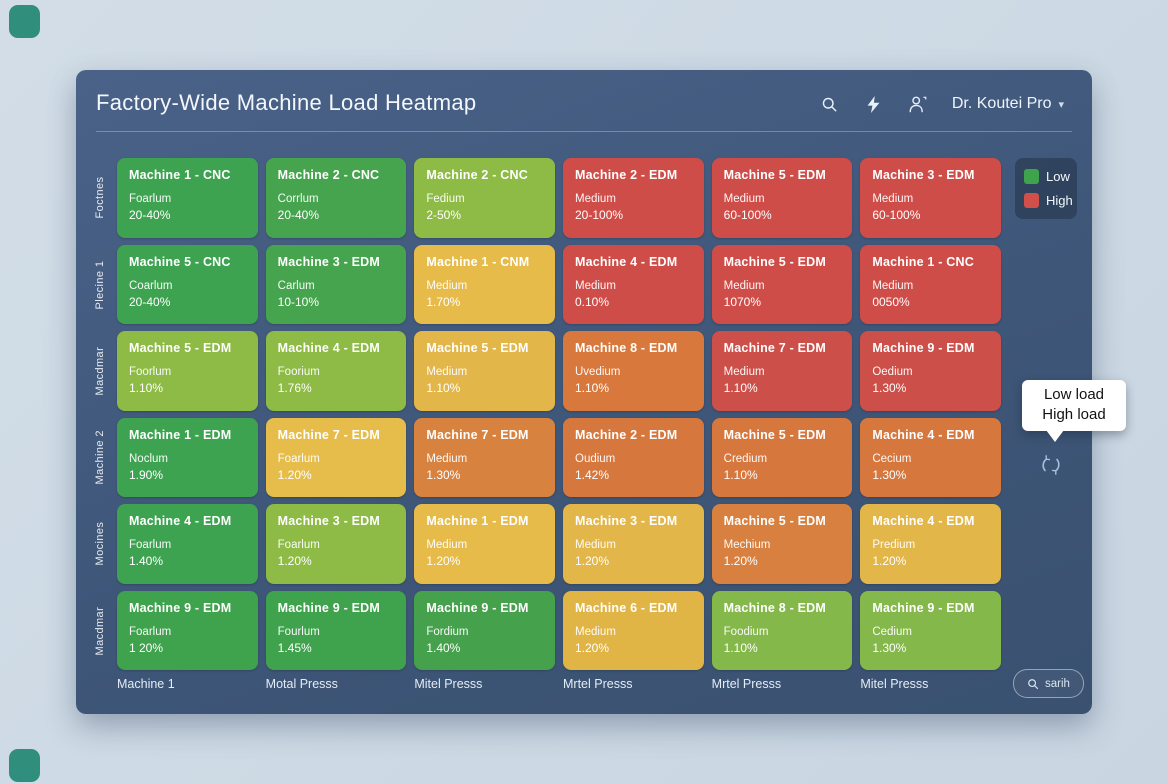  Describe the element at coordinates (100, 630) in the screenshot. I see `row-label-6: Macdmar` at that location.